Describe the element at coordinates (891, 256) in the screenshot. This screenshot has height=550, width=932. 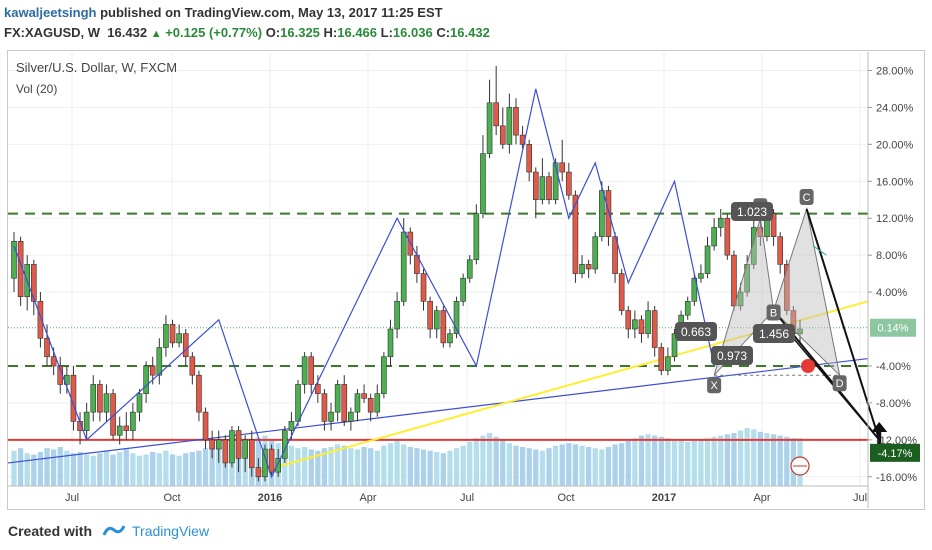
I see `y-tick-label: 8.00%` at that location.